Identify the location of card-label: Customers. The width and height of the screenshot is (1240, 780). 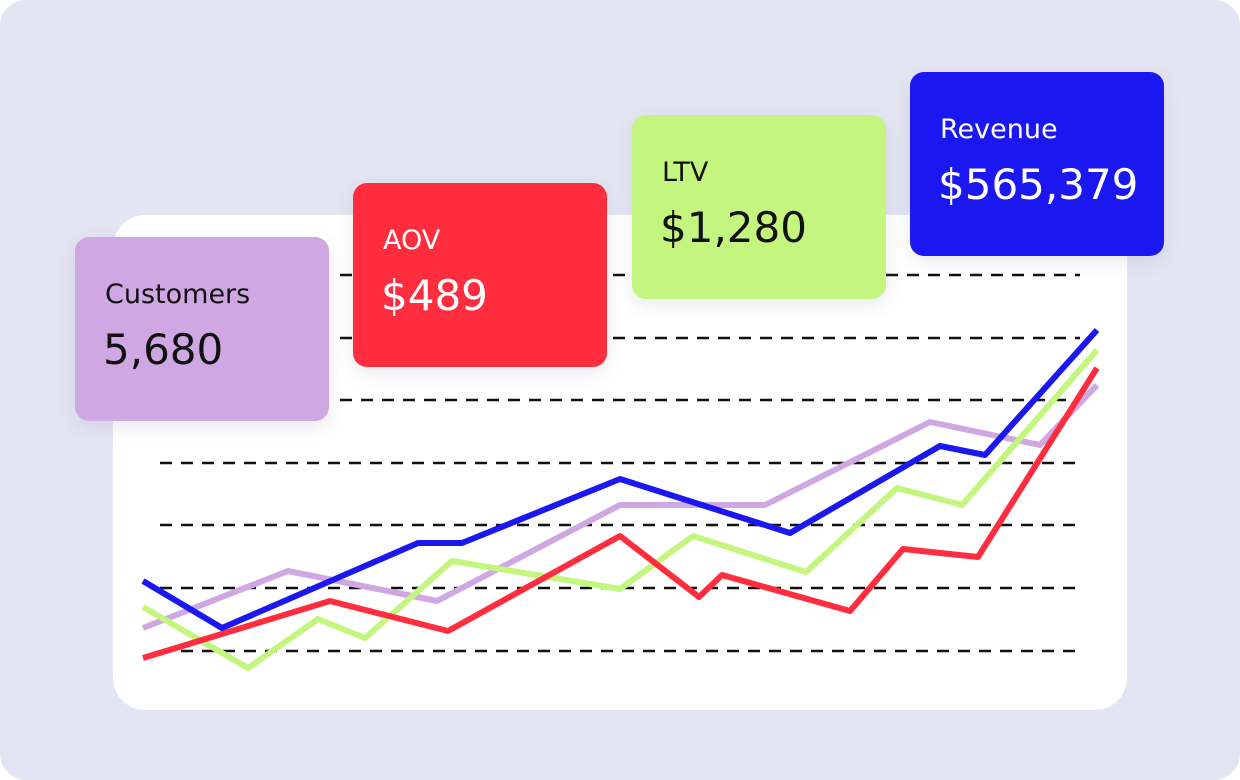
(178, 294).